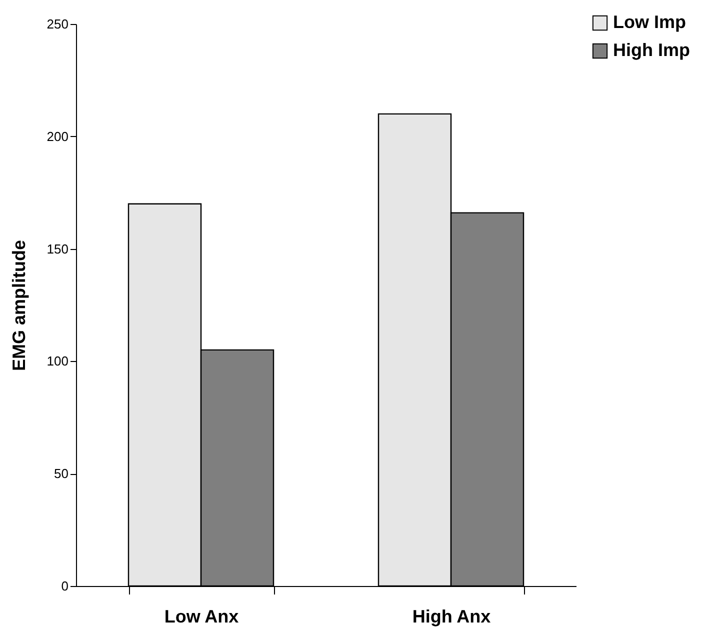 This screenshot has width=722, height=633. What do you see at coordinates (451, 616) in the screenshot?
I see `x-tick-label: High Anx` at bounding box center [451, 616].